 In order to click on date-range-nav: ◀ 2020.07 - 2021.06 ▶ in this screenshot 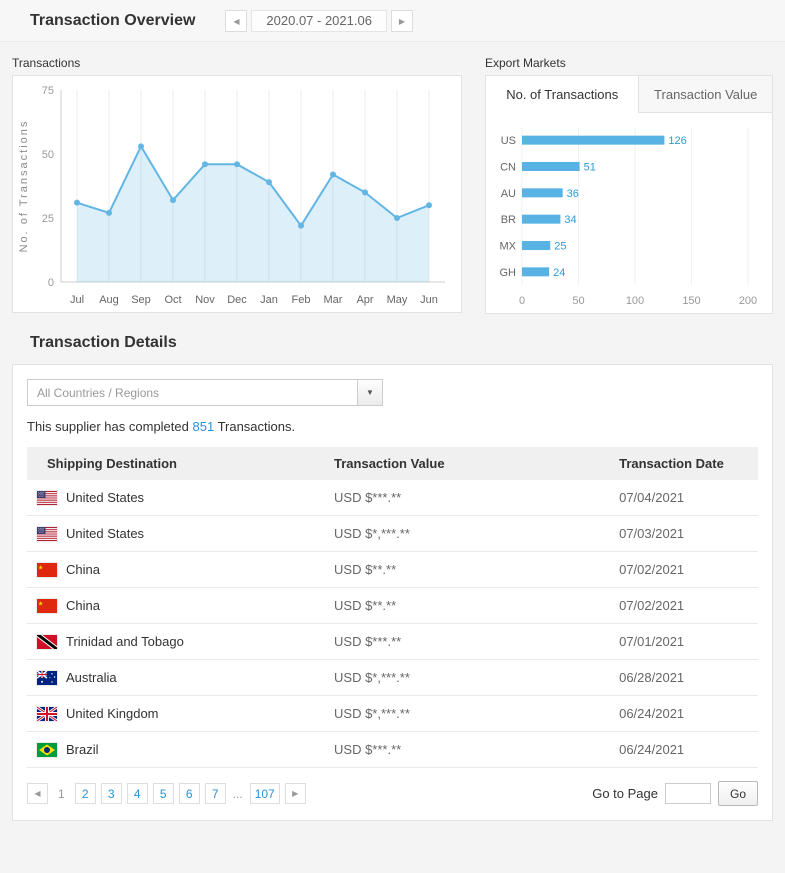, I will do `click(319, 21)`.